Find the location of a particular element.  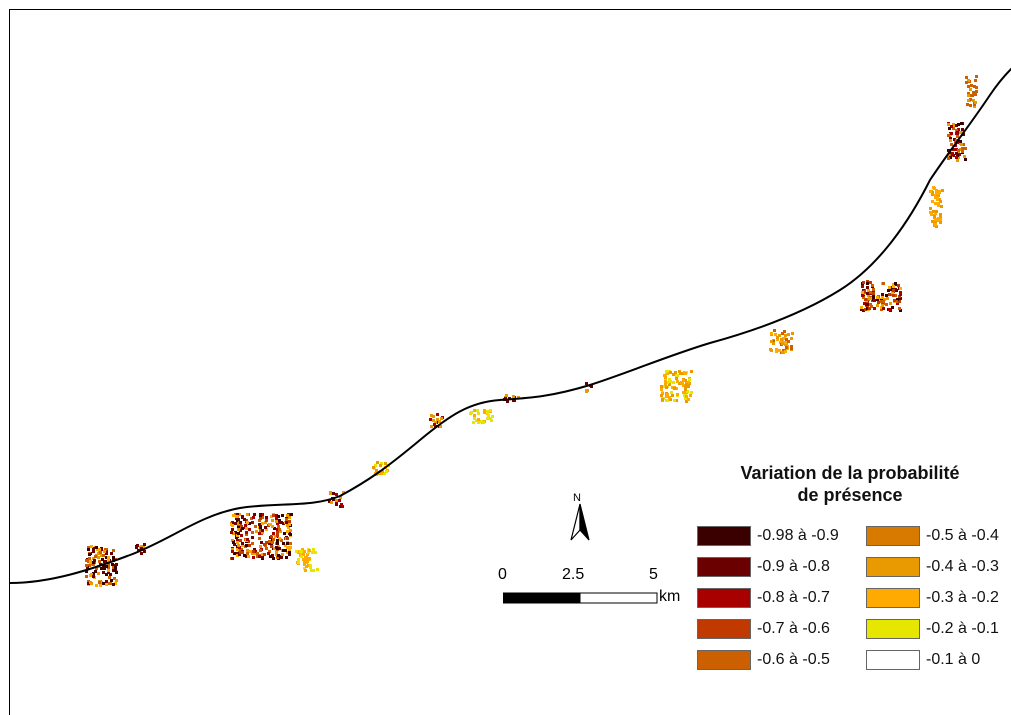

legend-label: -0.1 à 0 is located at coordinates (953, 659).